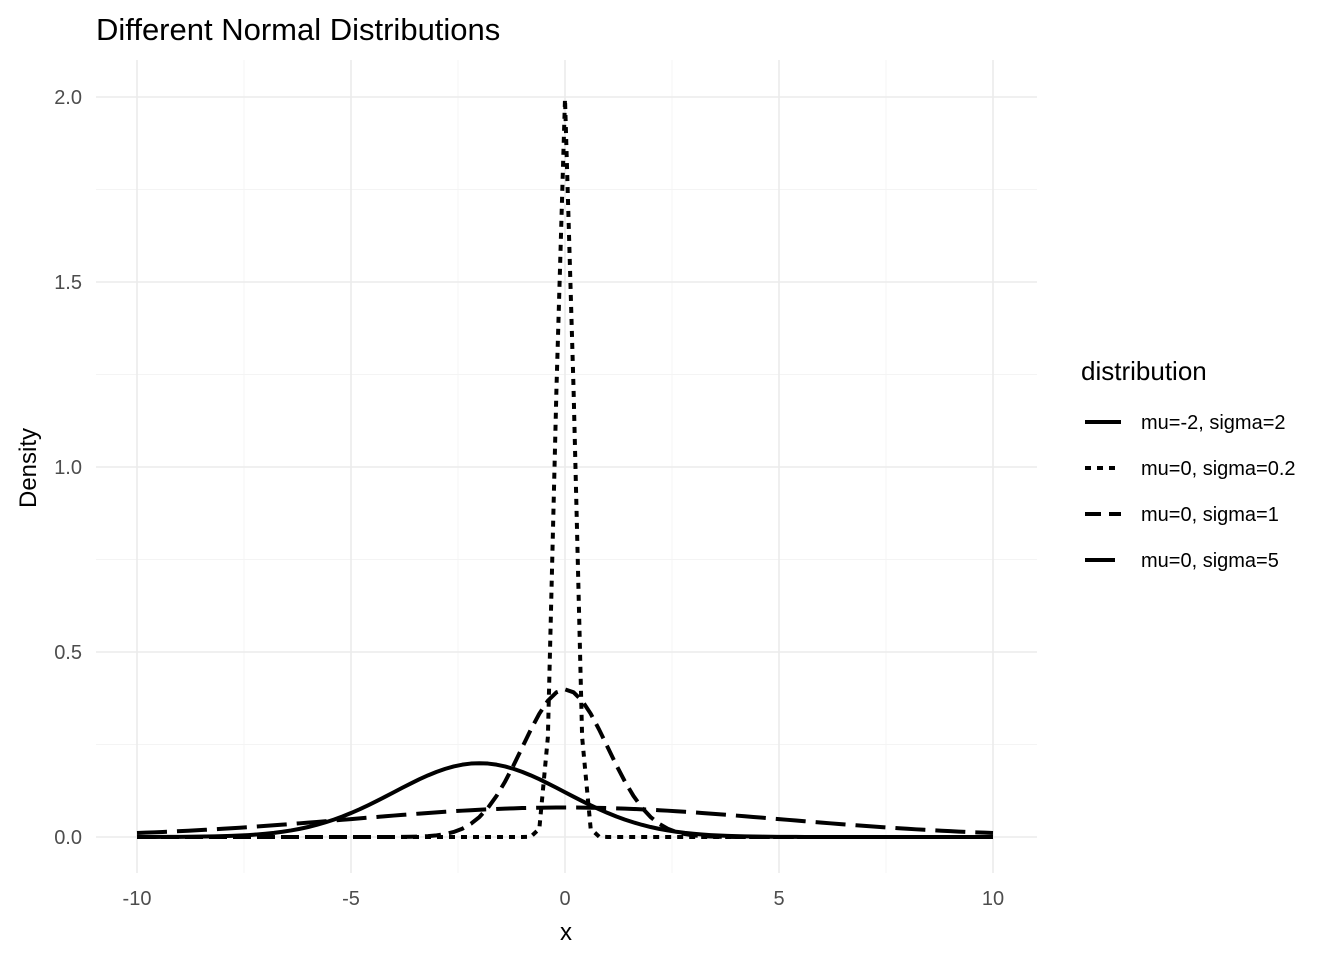  Describe the element at coordinates (298, 29) in the screenshot. I see `chart-title: Different Normal Distributions` at that location.